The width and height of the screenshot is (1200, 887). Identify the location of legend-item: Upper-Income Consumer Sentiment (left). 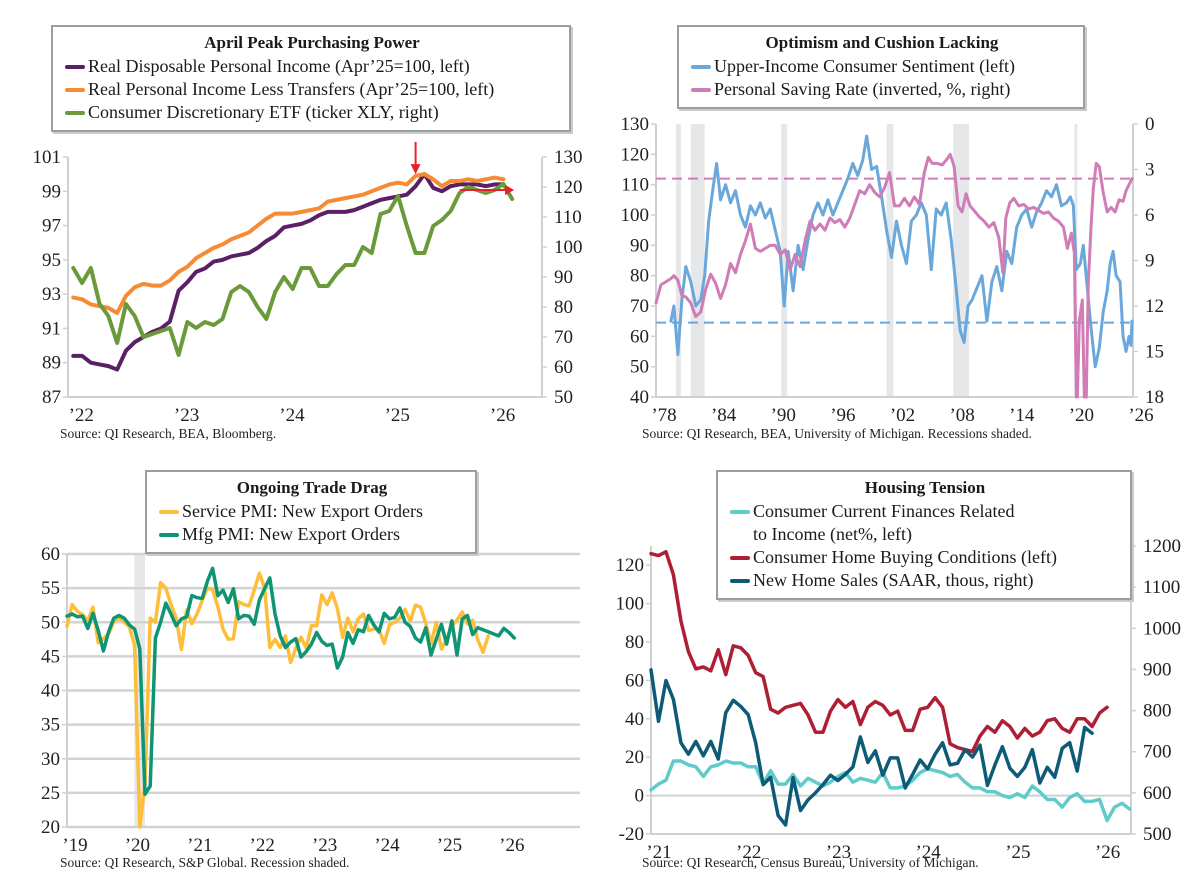
(882, 66).